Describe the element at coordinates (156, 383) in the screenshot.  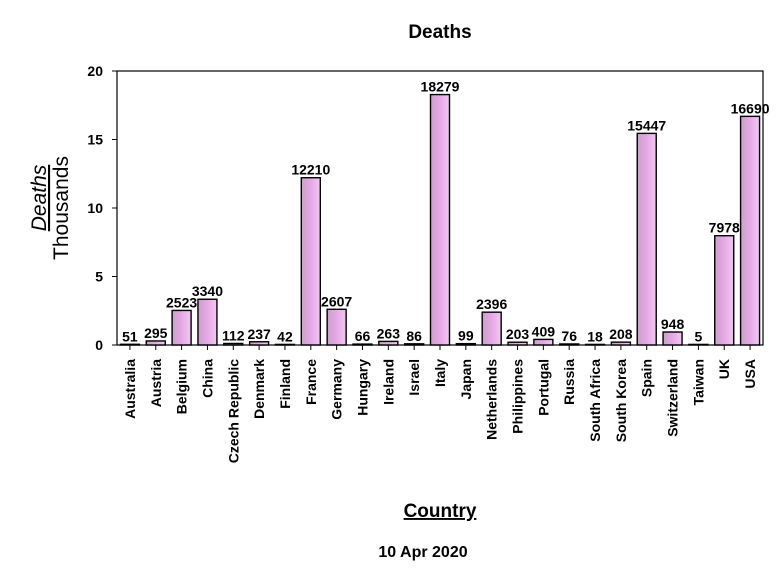
I see `x-tick-label: Austria` at that location.